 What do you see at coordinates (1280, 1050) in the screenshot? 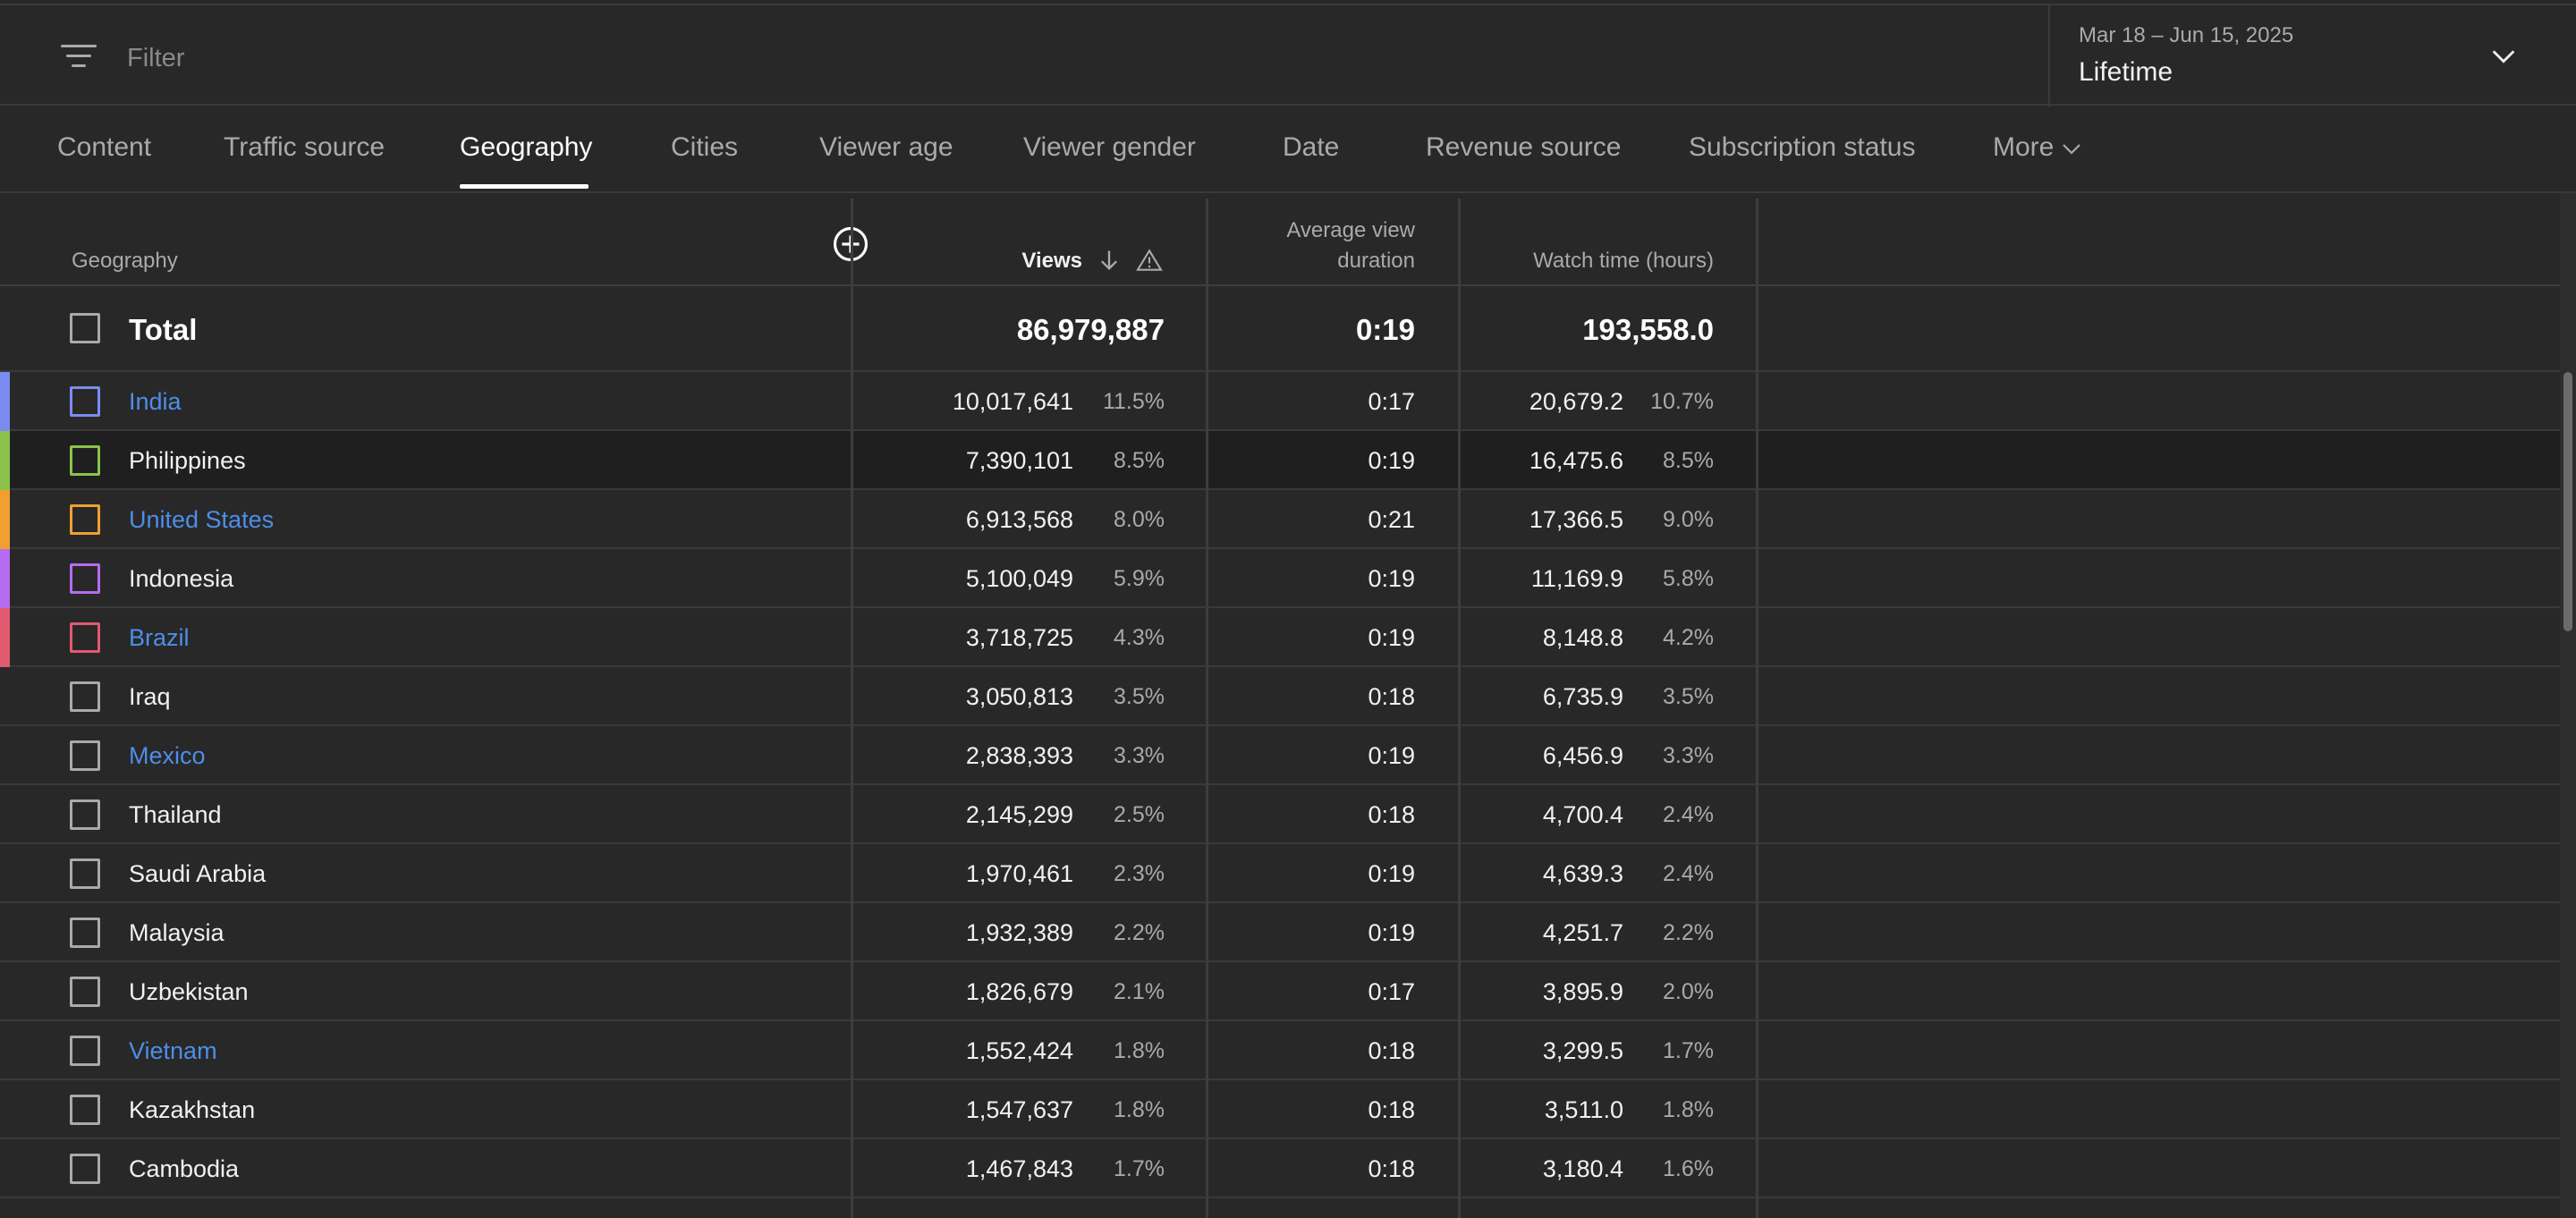
I see `table-row: Vietnam 1,552,424 1.8% 0:18 3,299.5 1.7%` at bounding box center [1280, 1050].